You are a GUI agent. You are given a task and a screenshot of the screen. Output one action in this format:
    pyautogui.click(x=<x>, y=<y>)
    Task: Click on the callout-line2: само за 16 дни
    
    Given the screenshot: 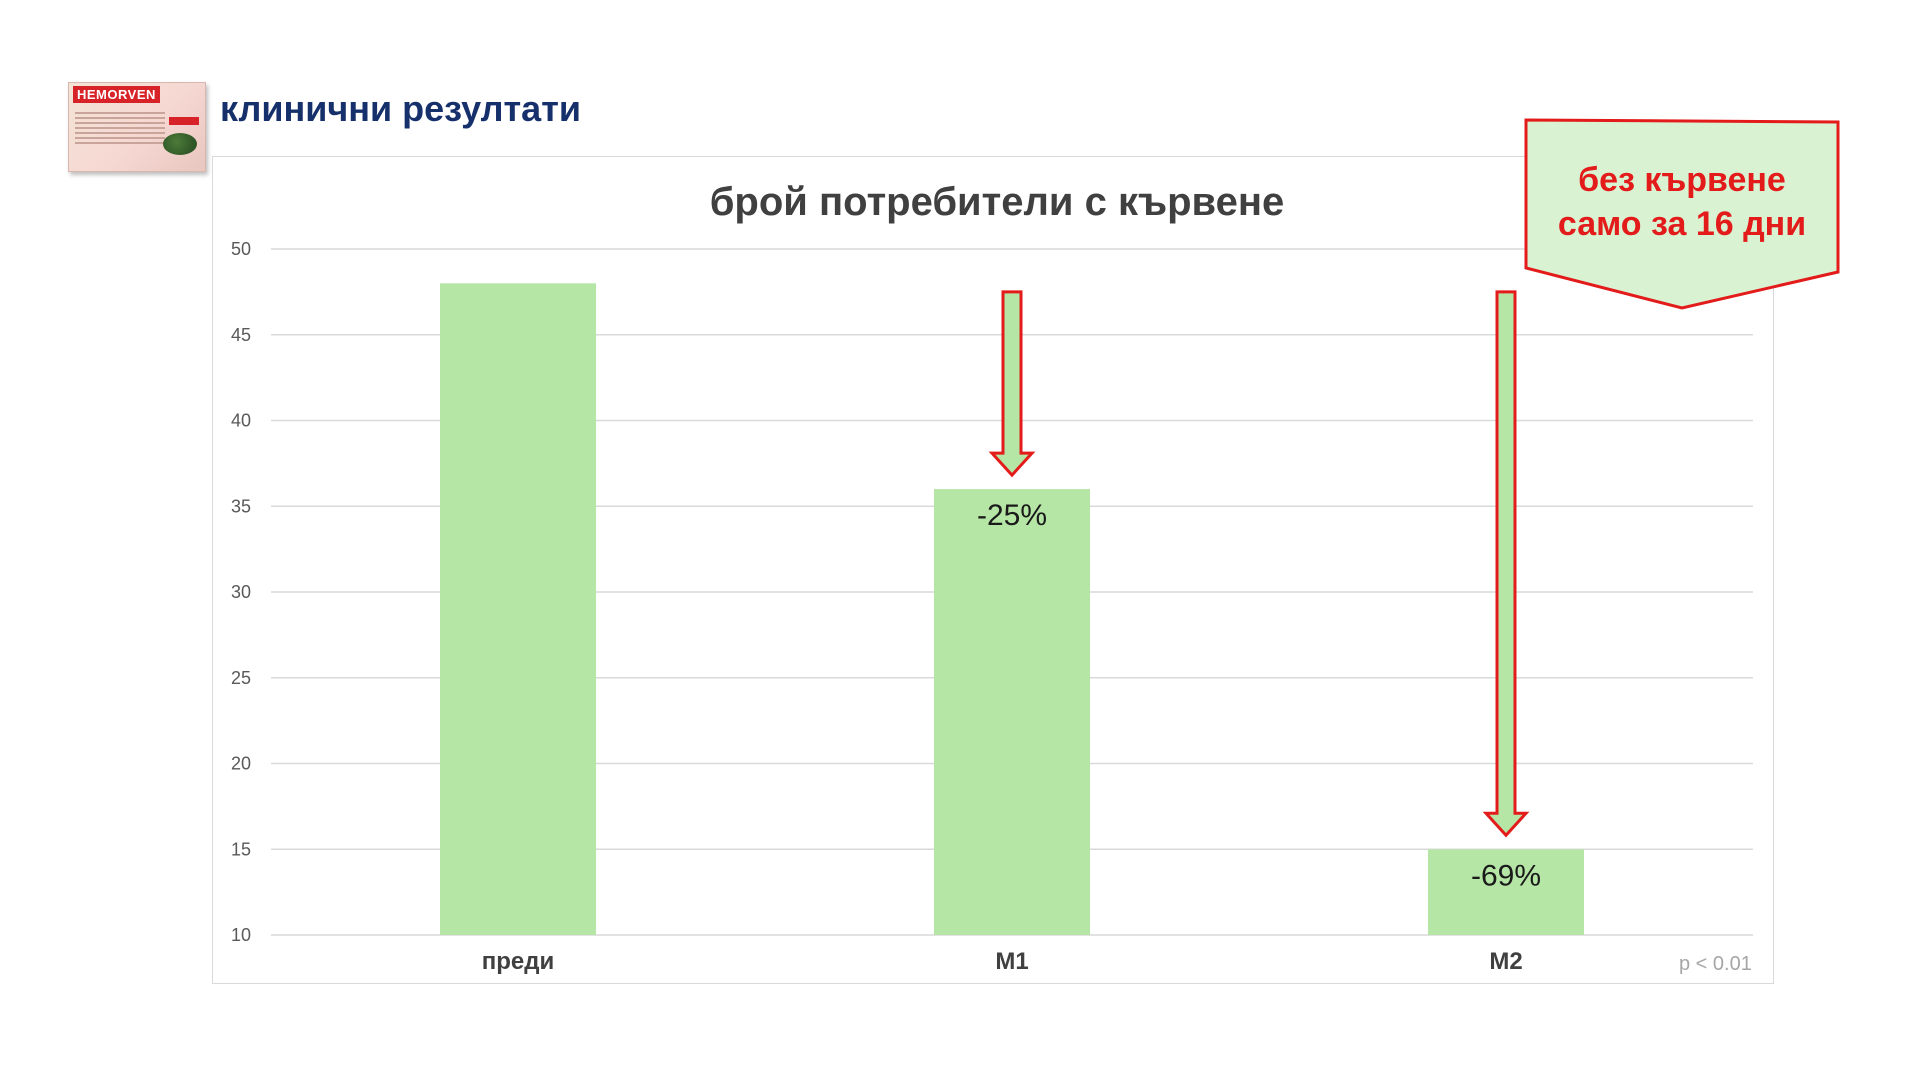 What is the action you would take?
    pyautogui.click(x=1682, y=224)
    